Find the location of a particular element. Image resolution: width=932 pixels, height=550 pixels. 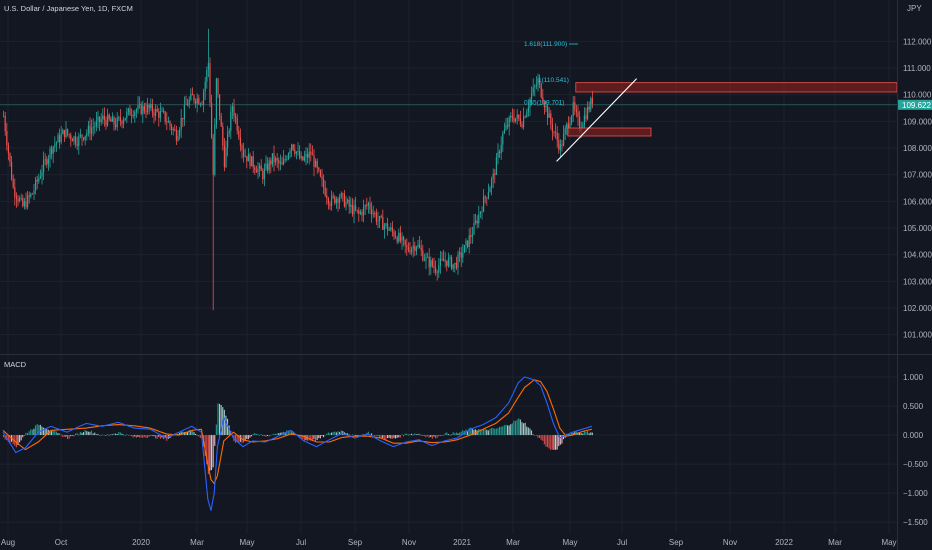

time-tick-label: Nov is located at coordinates (409, 542).